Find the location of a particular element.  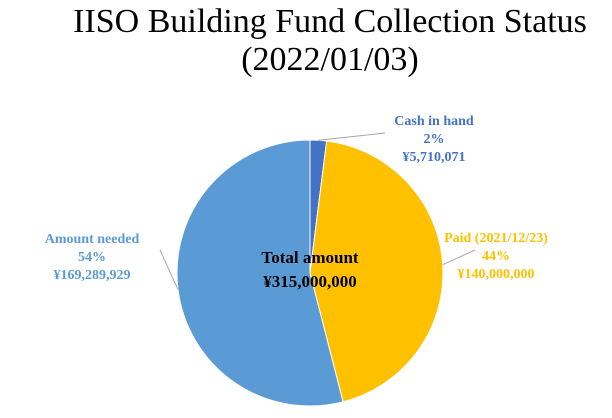

data-label: 2% is located at coordinates (434, 139).